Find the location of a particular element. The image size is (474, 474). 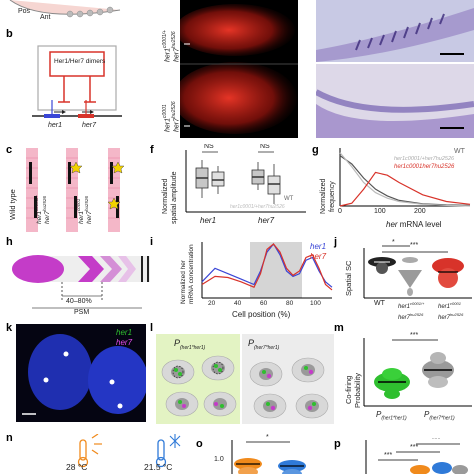

o-tick: 1.0 is located at coordinates (219, 459).